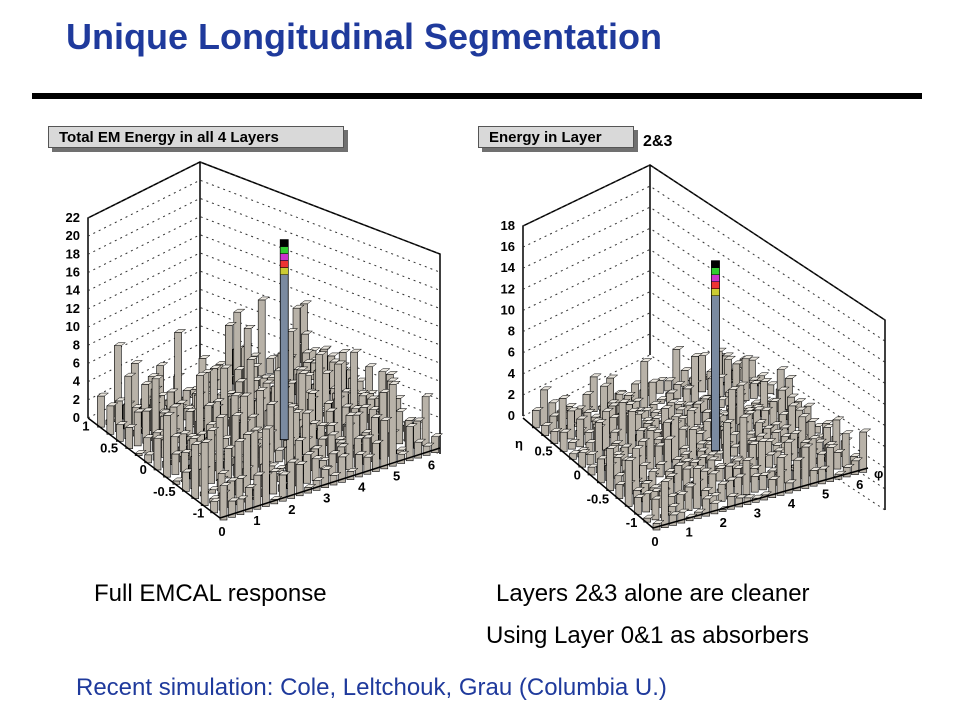 The image size is (960, 720). Describe the element at coordinates (73, 217) in the screenshot. I see `z-tick-label: 22` at that location.